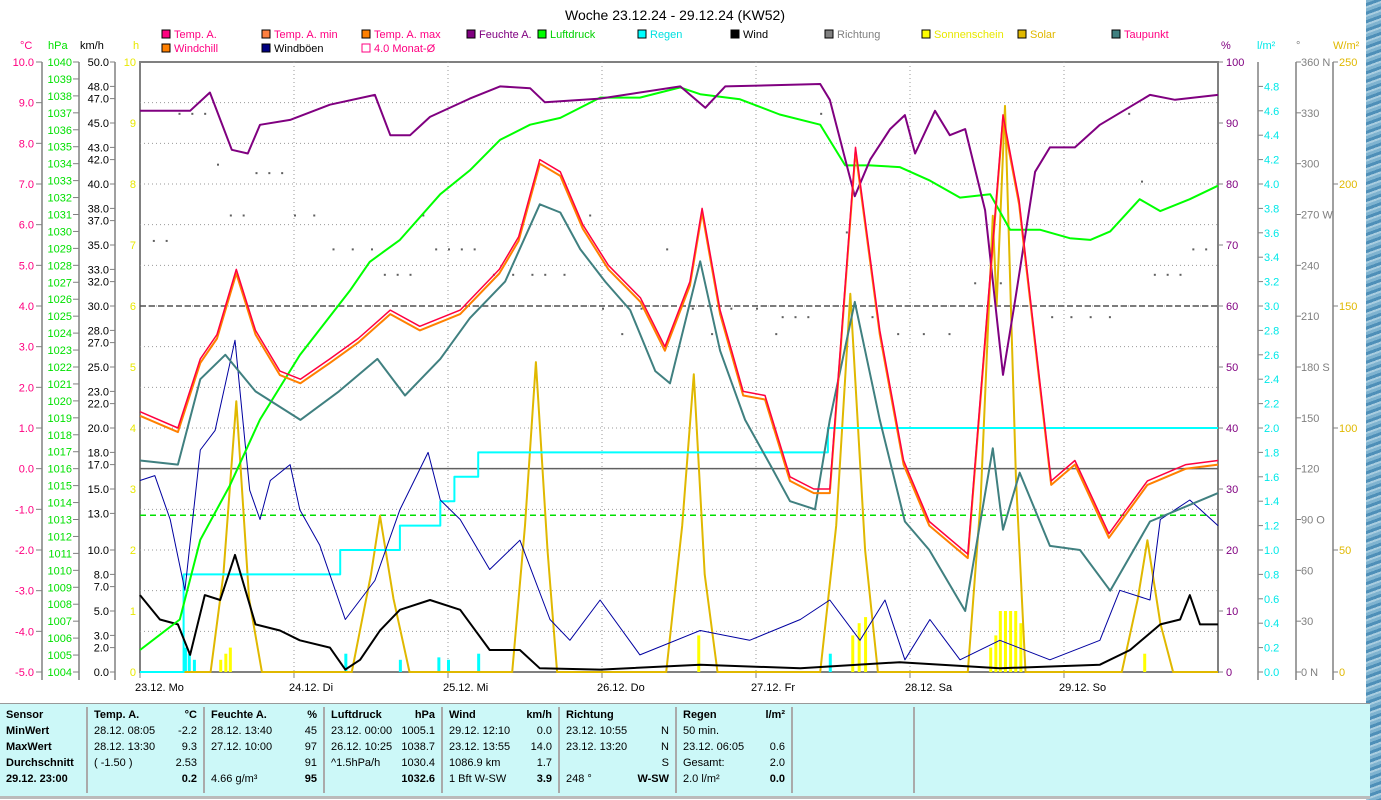 Image resolution: width=1381 pixels, height=800 pixels. Describe the element at coordinates (310, 779) in the screenshot. I see `hum-current-value: 95` at that location.